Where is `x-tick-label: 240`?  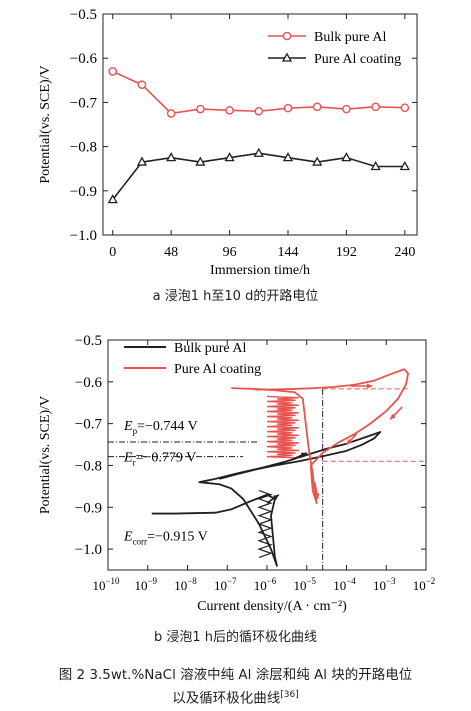 x-tick-label: 240 is located at coordinates (404, 252).